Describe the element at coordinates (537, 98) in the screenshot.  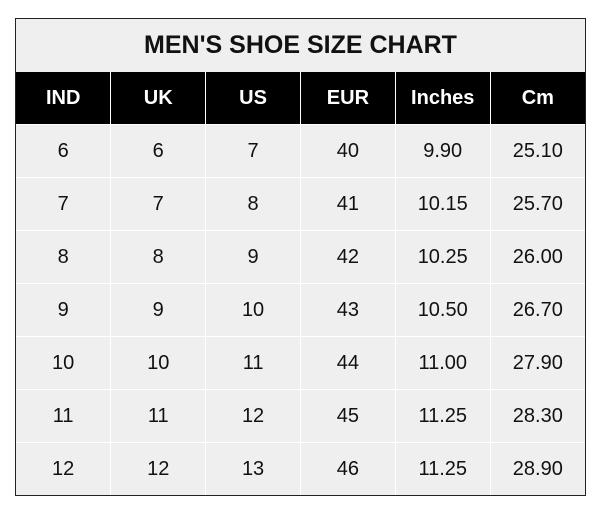
I see `column-header: Cm` at that location.